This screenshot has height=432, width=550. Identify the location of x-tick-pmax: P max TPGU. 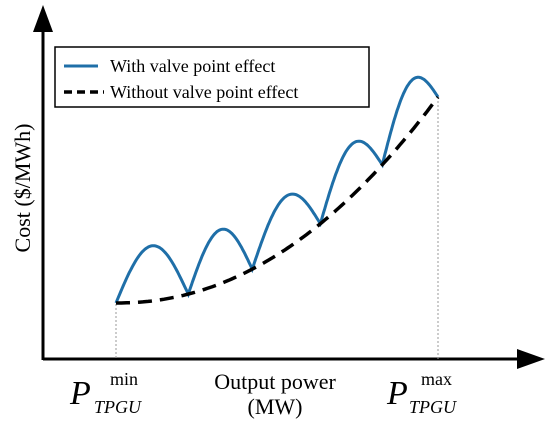
(421, 393).